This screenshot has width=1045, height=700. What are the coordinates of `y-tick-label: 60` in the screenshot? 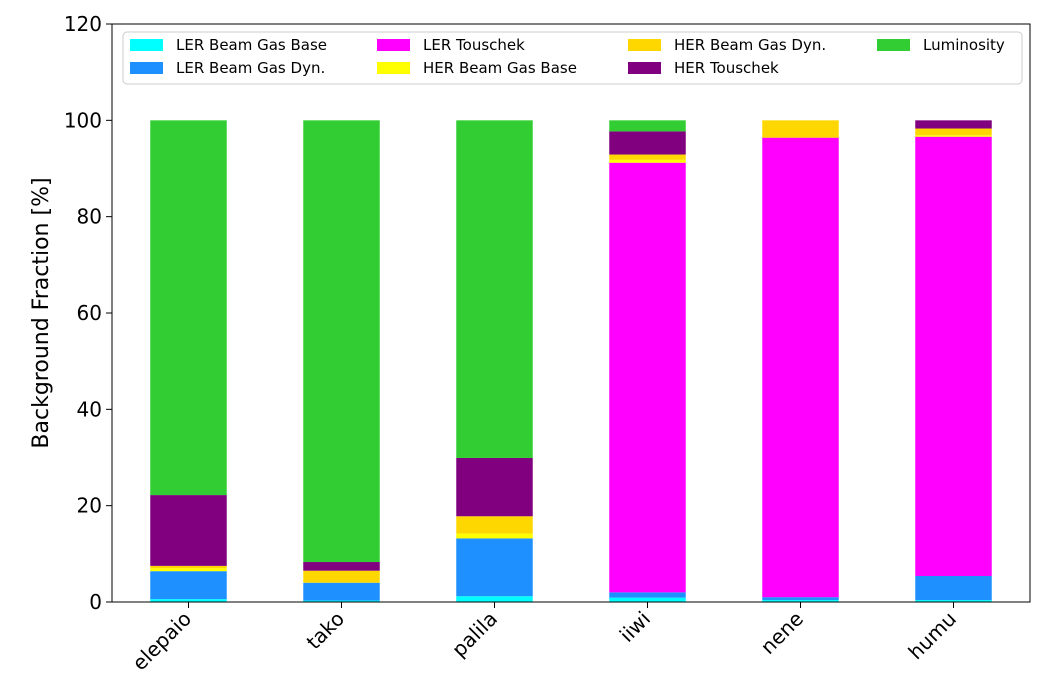 It's located at (89, 313).